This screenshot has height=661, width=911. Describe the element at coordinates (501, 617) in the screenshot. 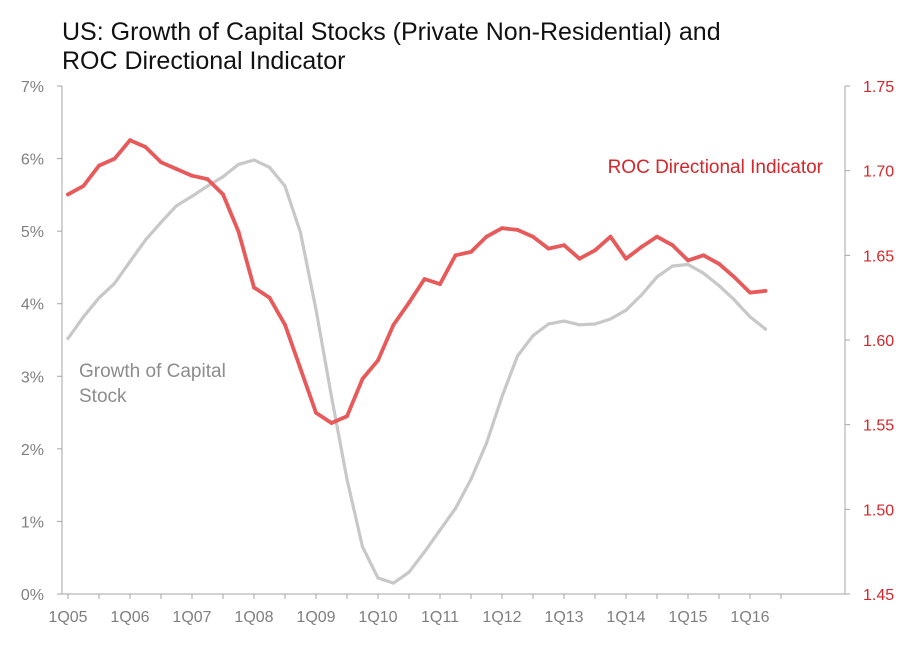

I see `x-tick-label: 1Q12` at that location.